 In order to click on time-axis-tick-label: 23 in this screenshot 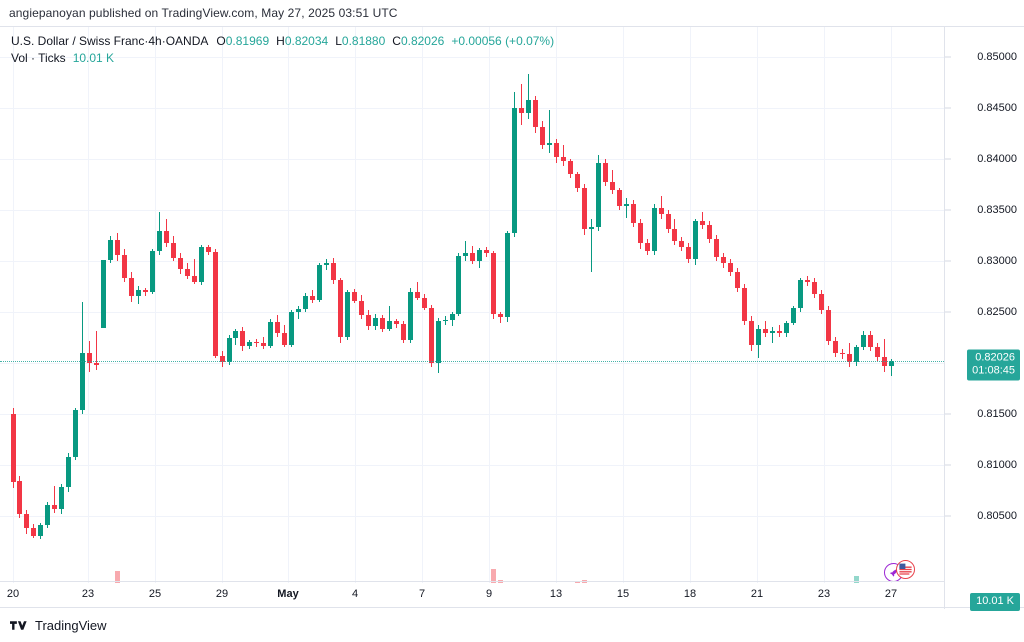, I will do `click(824, 594)`.